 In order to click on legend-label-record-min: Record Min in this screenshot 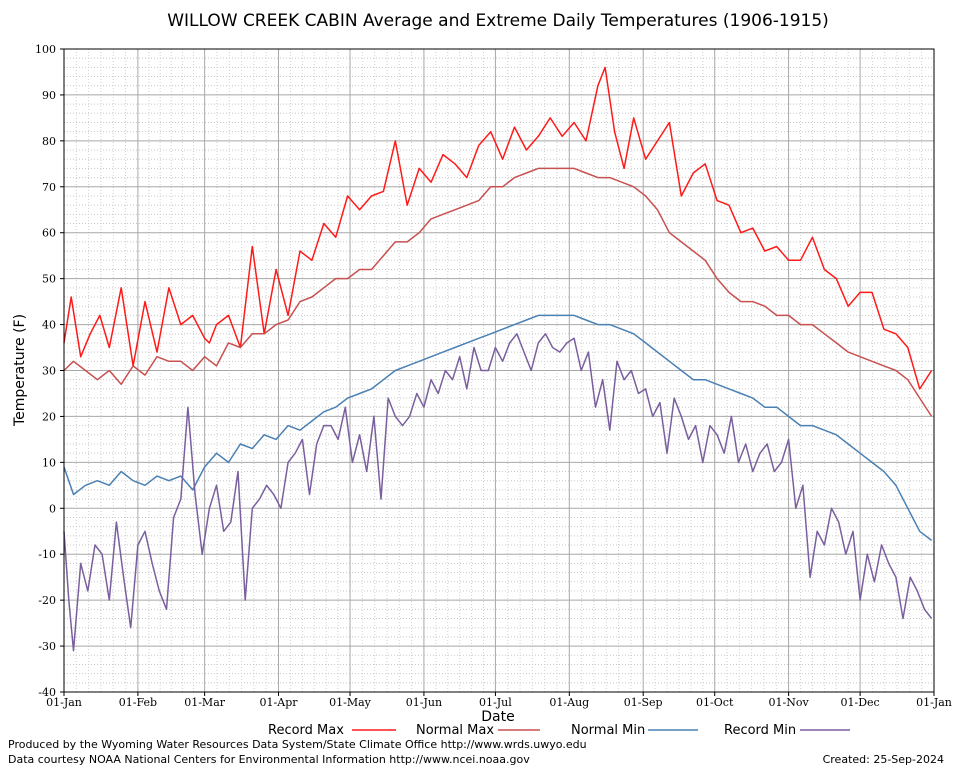, I will do `click(760, 730)`.